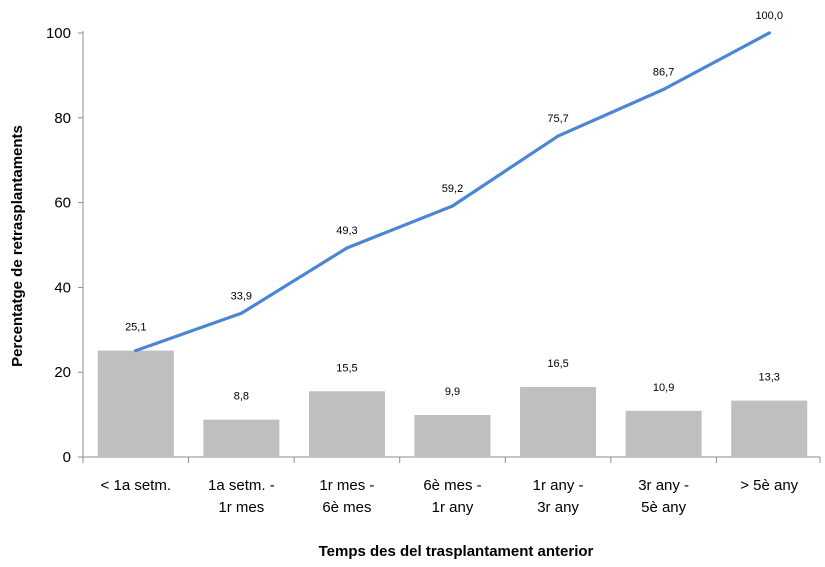 This screenshot has width=825, height=567. I want to click on y-tick-label: 40, so click(62, 287).